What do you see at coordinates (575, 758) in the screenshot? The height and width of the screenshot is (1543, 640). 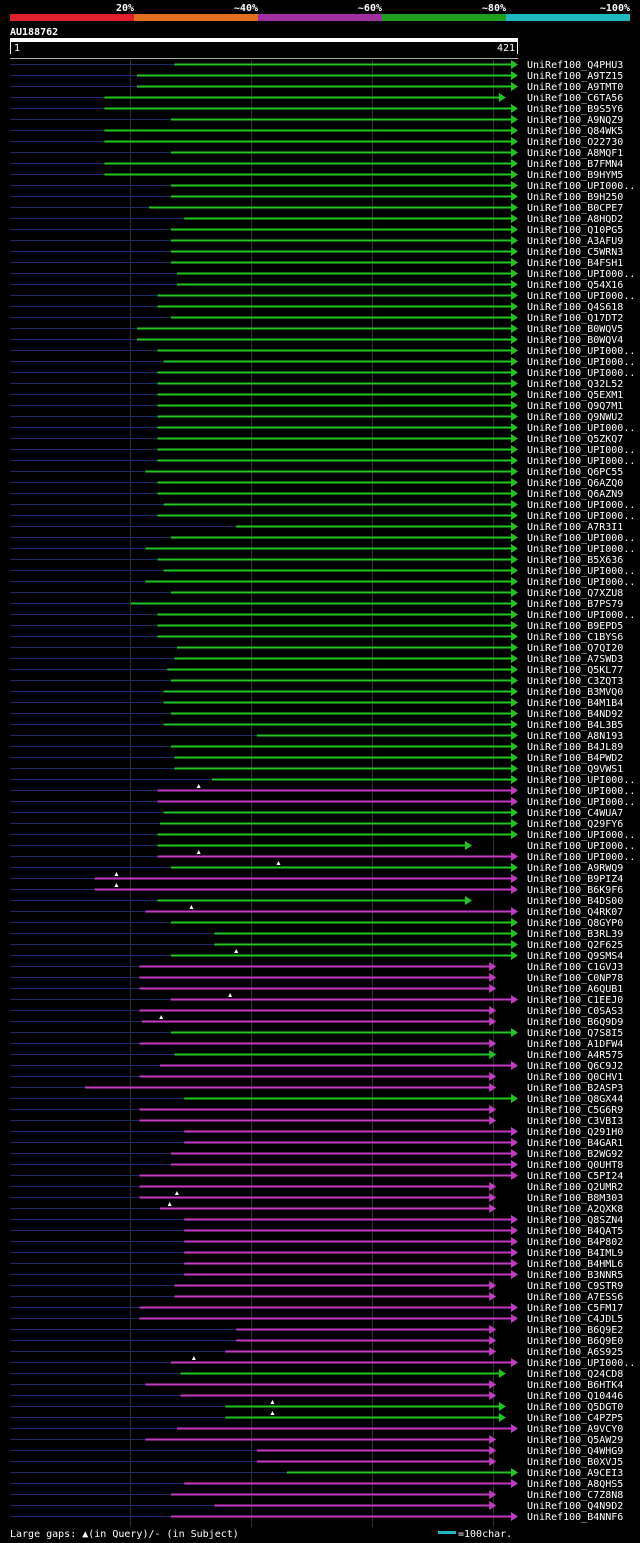 I see `hit-label: UniRef100_B4PWD2` at bounding box center [575, 758].